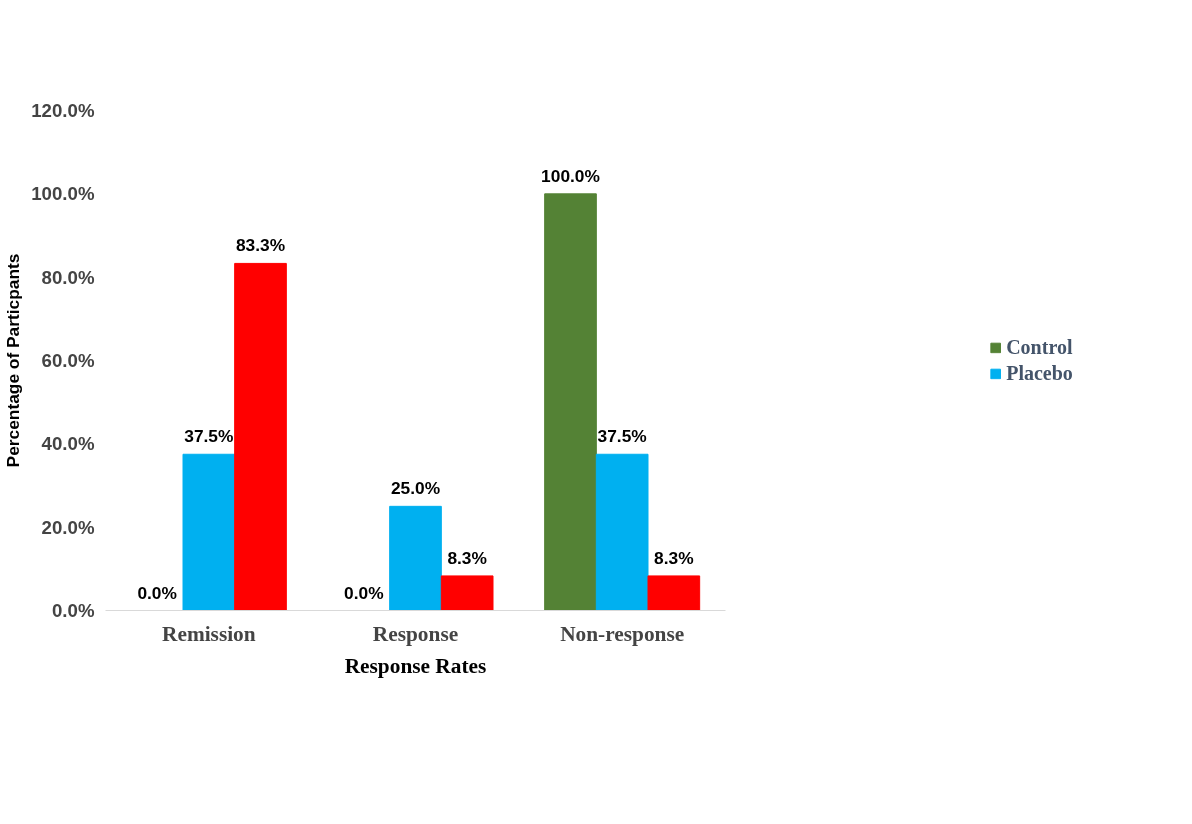 Image resolution: width=1192 pixels, height=824 pixels. Describe the element at coordinates (570, 175) in the screenshot. I see `data-label: 100.0%` at that location.